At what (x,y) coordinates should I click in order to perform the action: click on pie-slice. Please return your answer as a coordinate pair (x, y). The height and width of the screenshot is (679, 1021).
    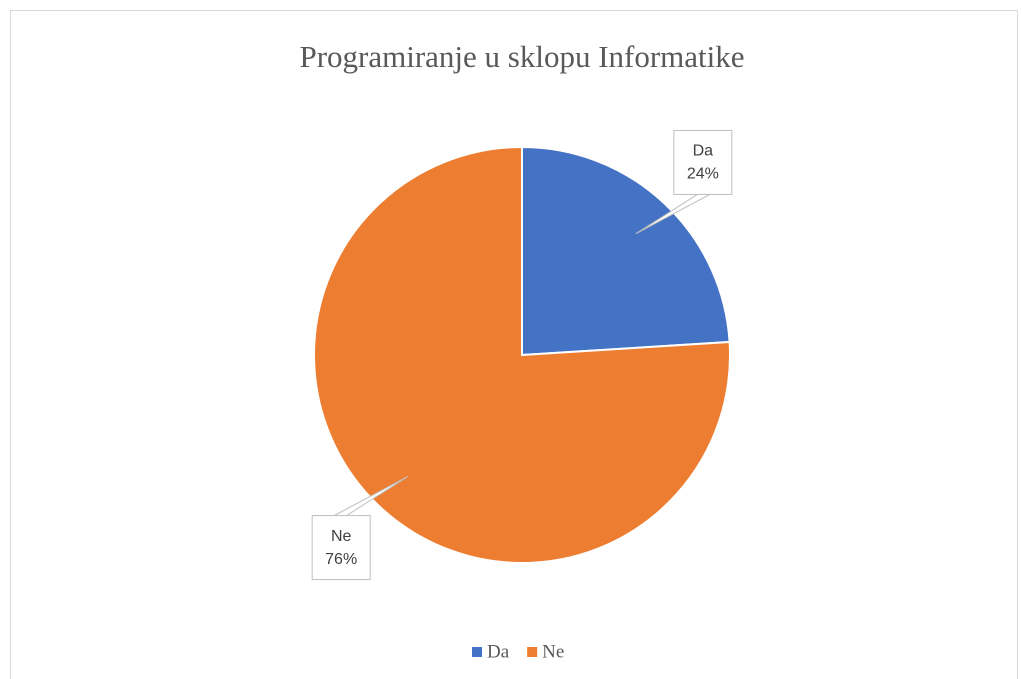
    Looking at the image, I should click on (626, 251).